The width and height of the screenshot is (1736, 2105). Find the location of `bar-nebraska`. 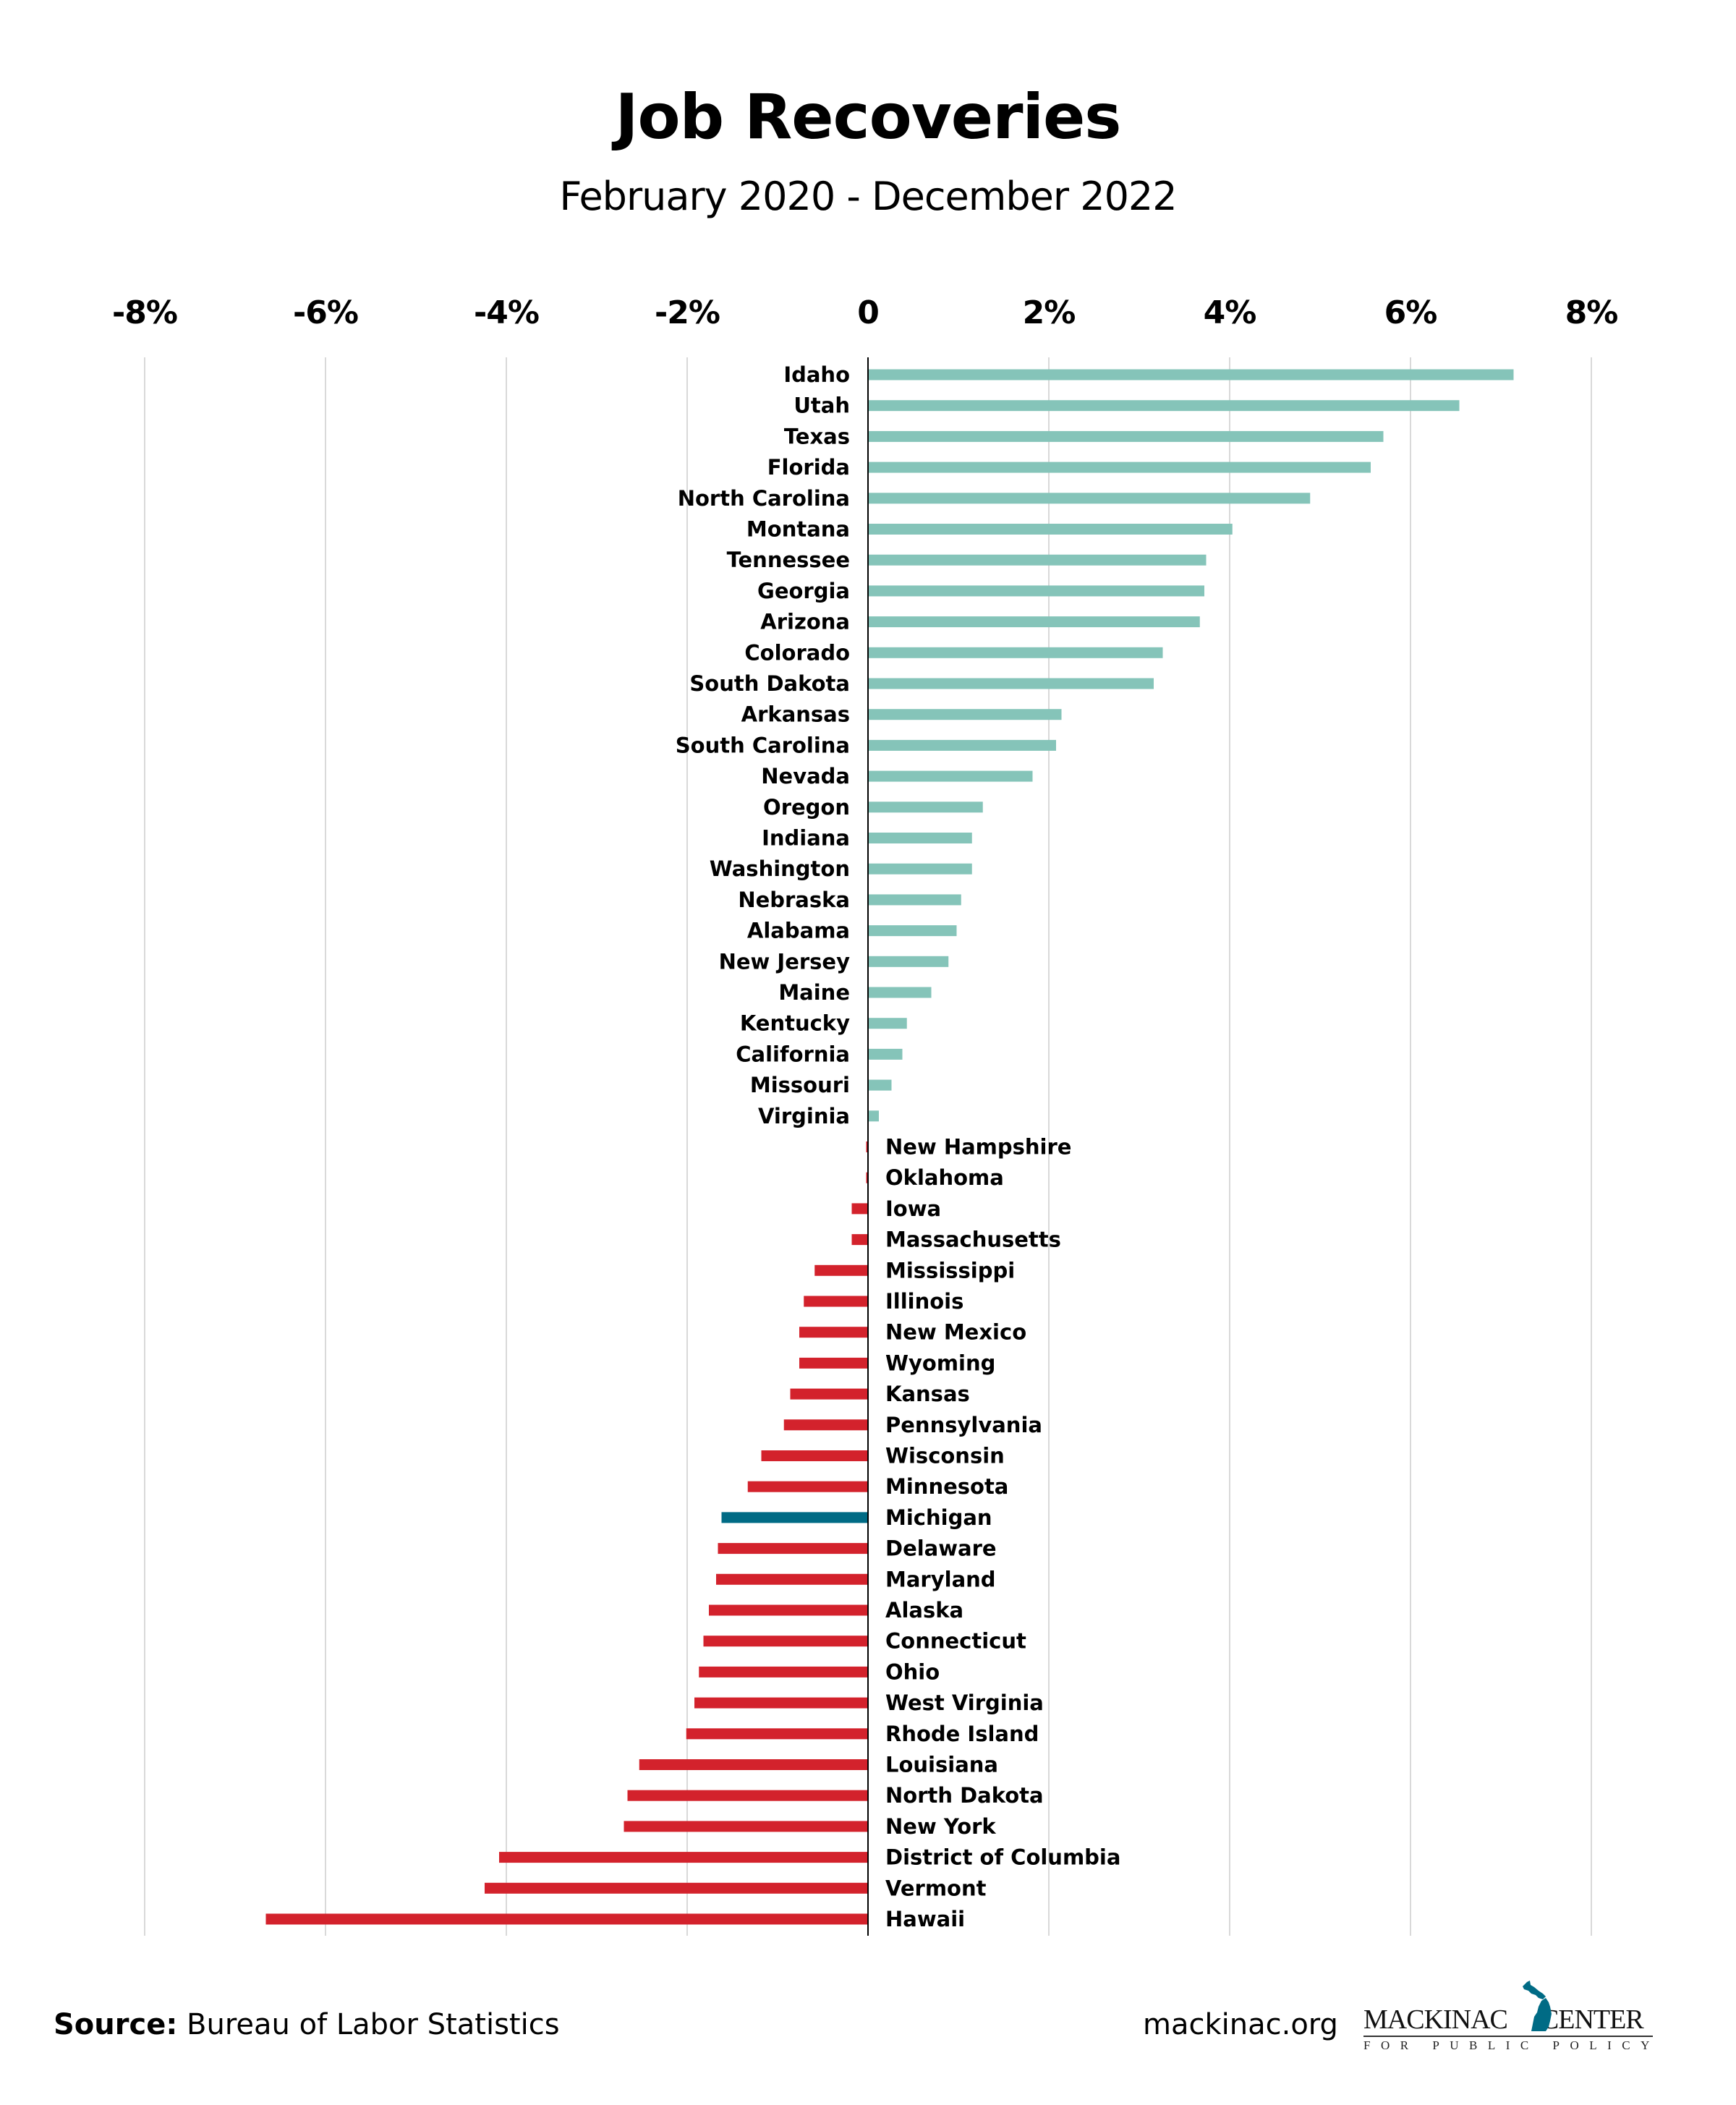

bar-nebraska is located at coordinates (914, 900).